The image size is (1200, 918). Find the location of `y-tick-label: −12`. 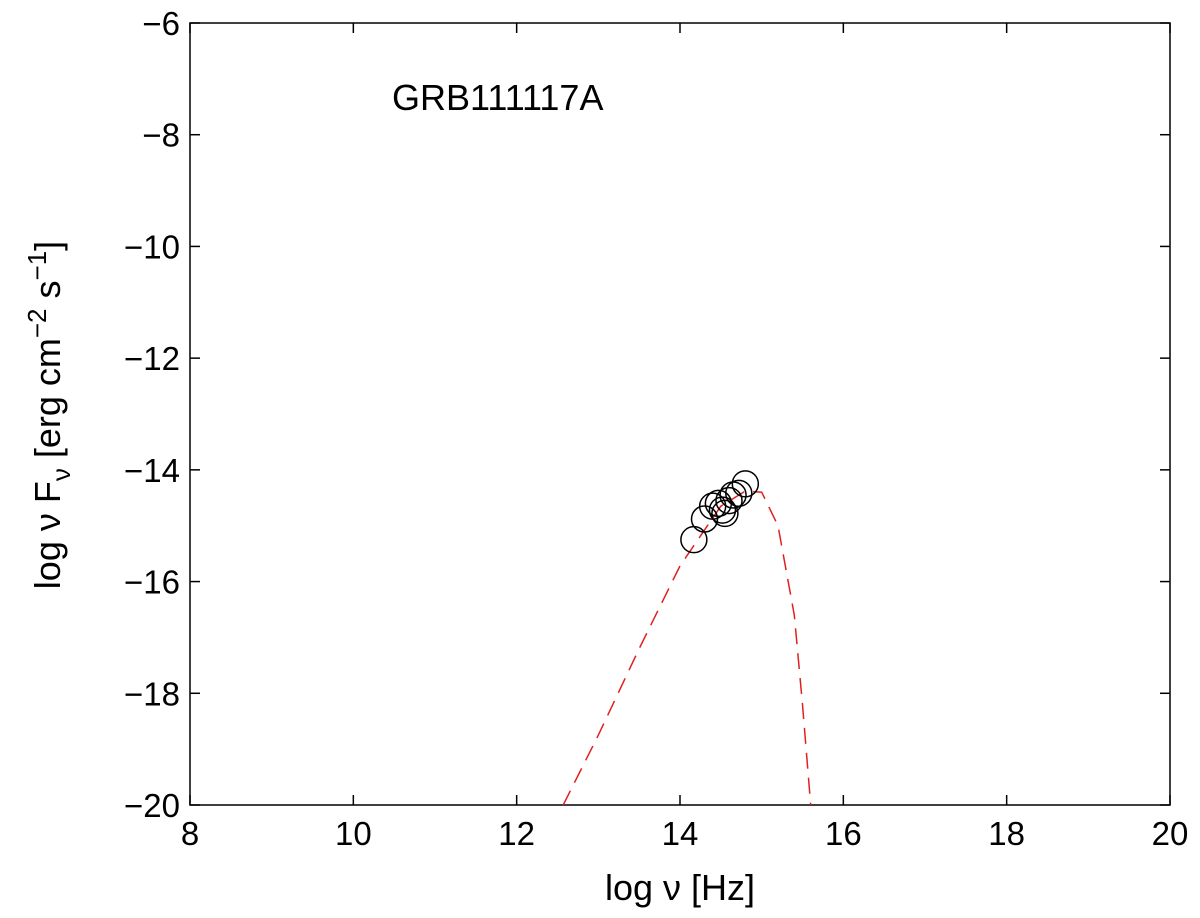

y-tick-label: −12 is located at coordinates (152, 358).